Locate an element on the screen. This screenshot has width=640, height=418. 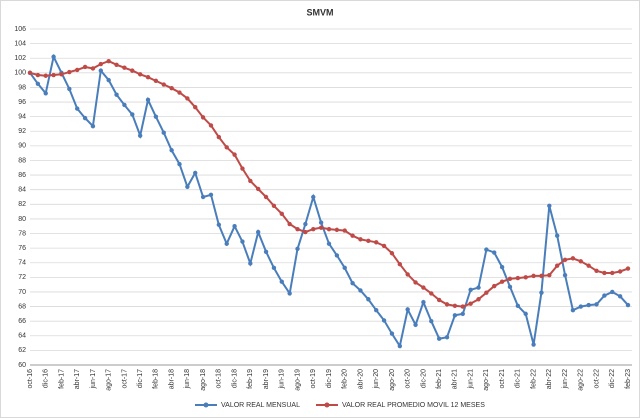
x-tick-label: dic-22 is located at coordinates (612, 378).